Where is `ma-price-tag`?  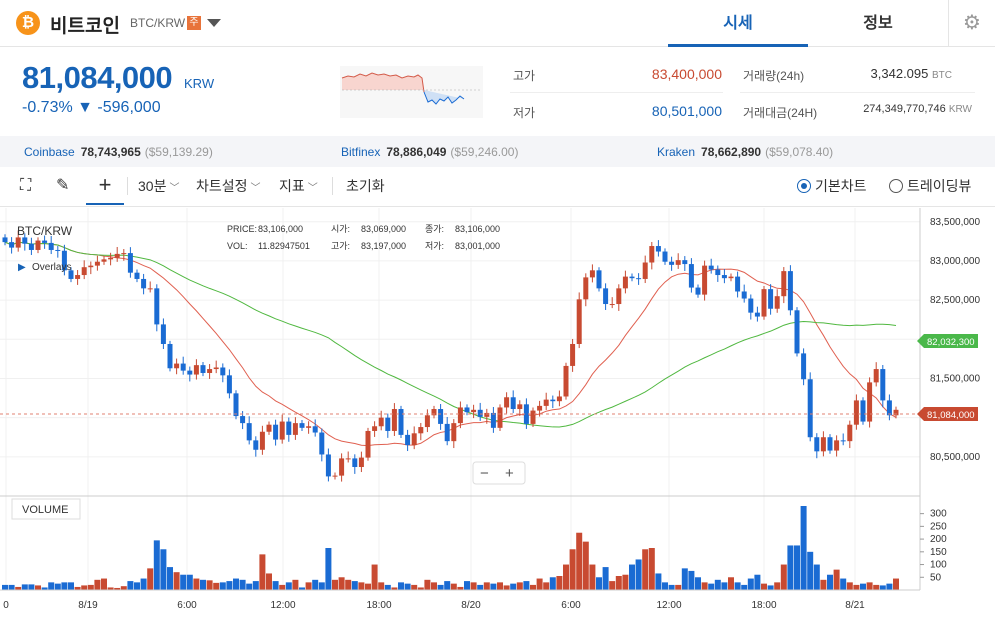 ma-price-tag is located at coordinates (947, 341).